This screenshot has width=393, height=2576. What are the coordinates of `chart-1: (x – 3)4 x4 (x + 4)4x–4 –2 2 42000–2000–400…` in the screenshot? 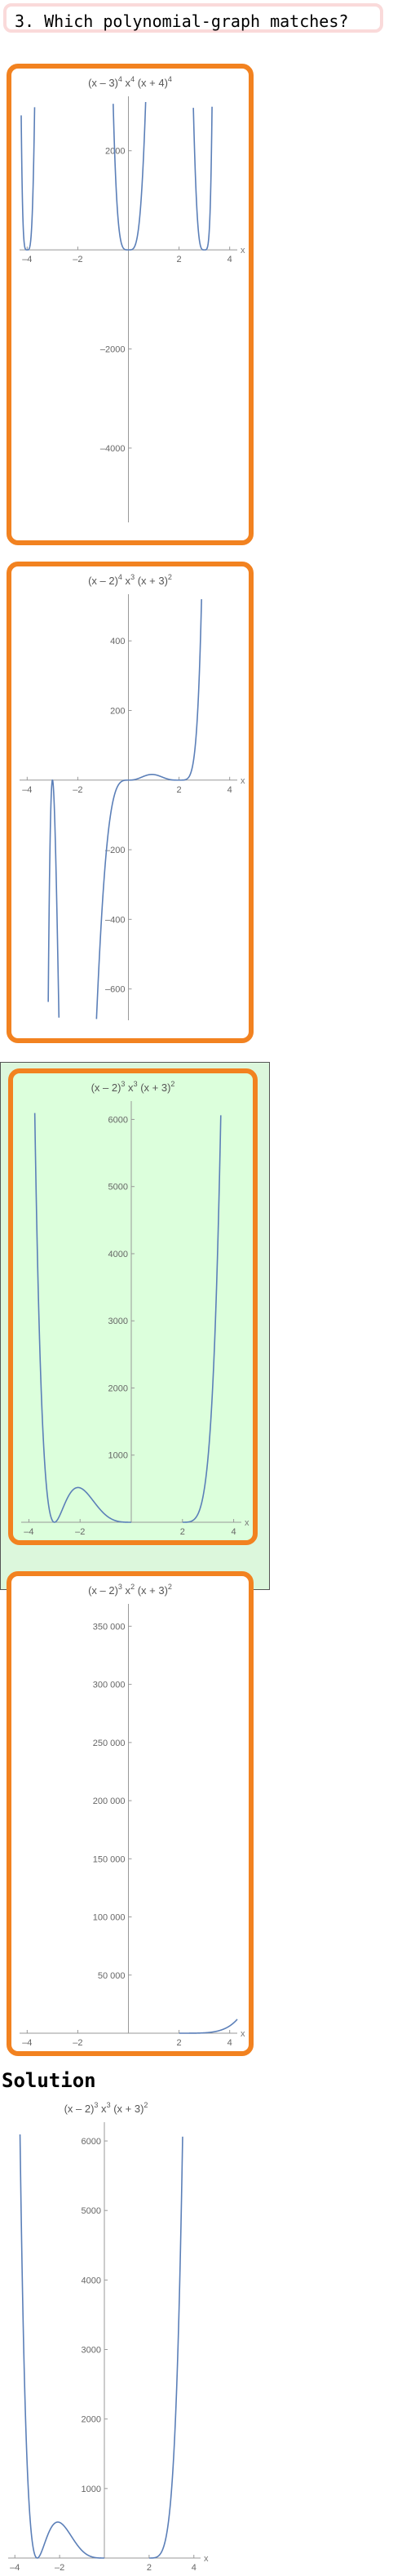 It's located at (132, 298).